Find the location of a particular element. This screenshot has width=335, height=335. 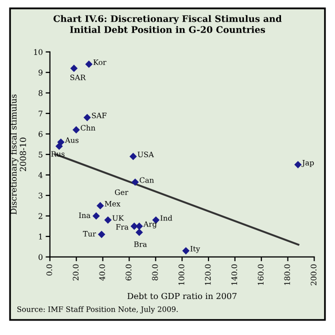

chart-title: Chart IV.6: Discretionary Fiscal Stimulus and Initial Debt Position in G-20 Countries is located at coordinates (168, 24).